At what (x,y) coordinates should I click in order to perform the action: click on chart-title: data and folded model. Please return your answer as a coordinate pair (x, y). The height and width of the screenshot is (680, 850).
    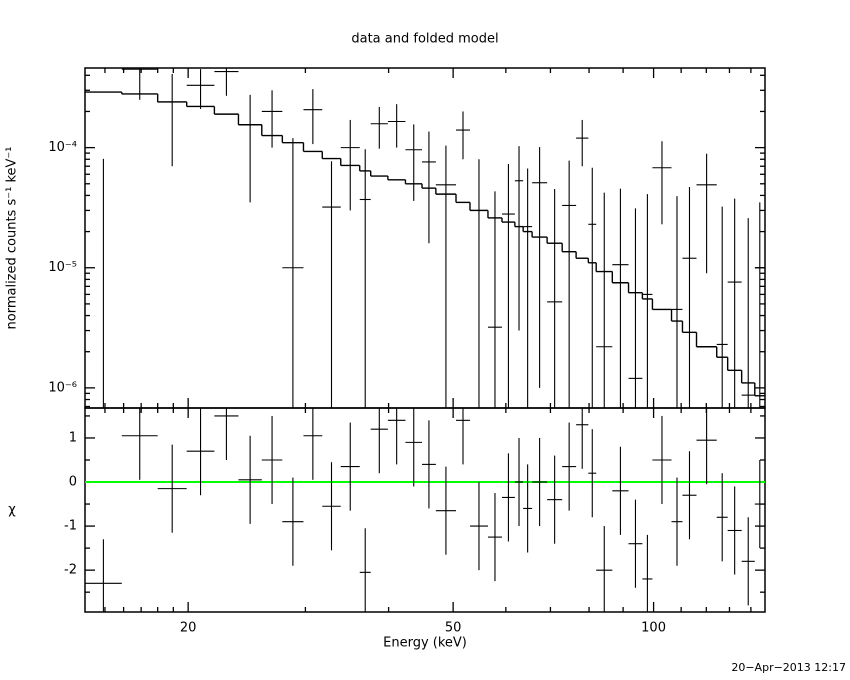
    Looking at the image, I should click on (424, 39).